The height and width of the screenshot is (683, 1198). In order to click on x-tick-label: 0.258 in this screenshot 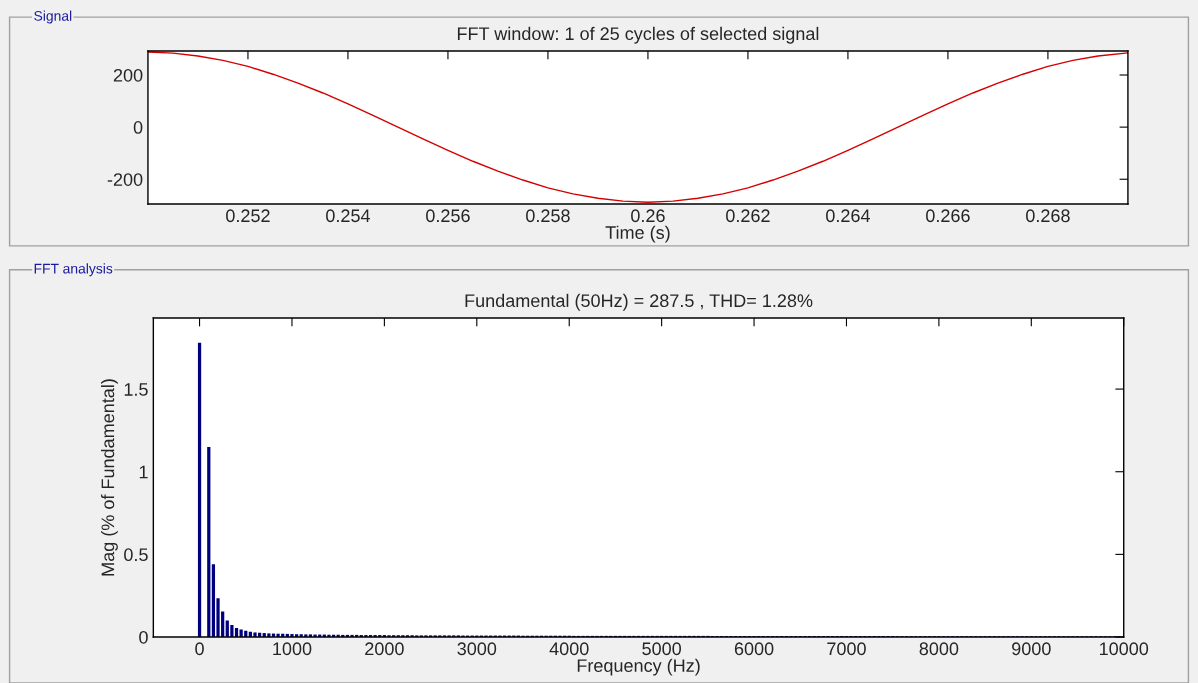, I will do `click(548, 216)`.